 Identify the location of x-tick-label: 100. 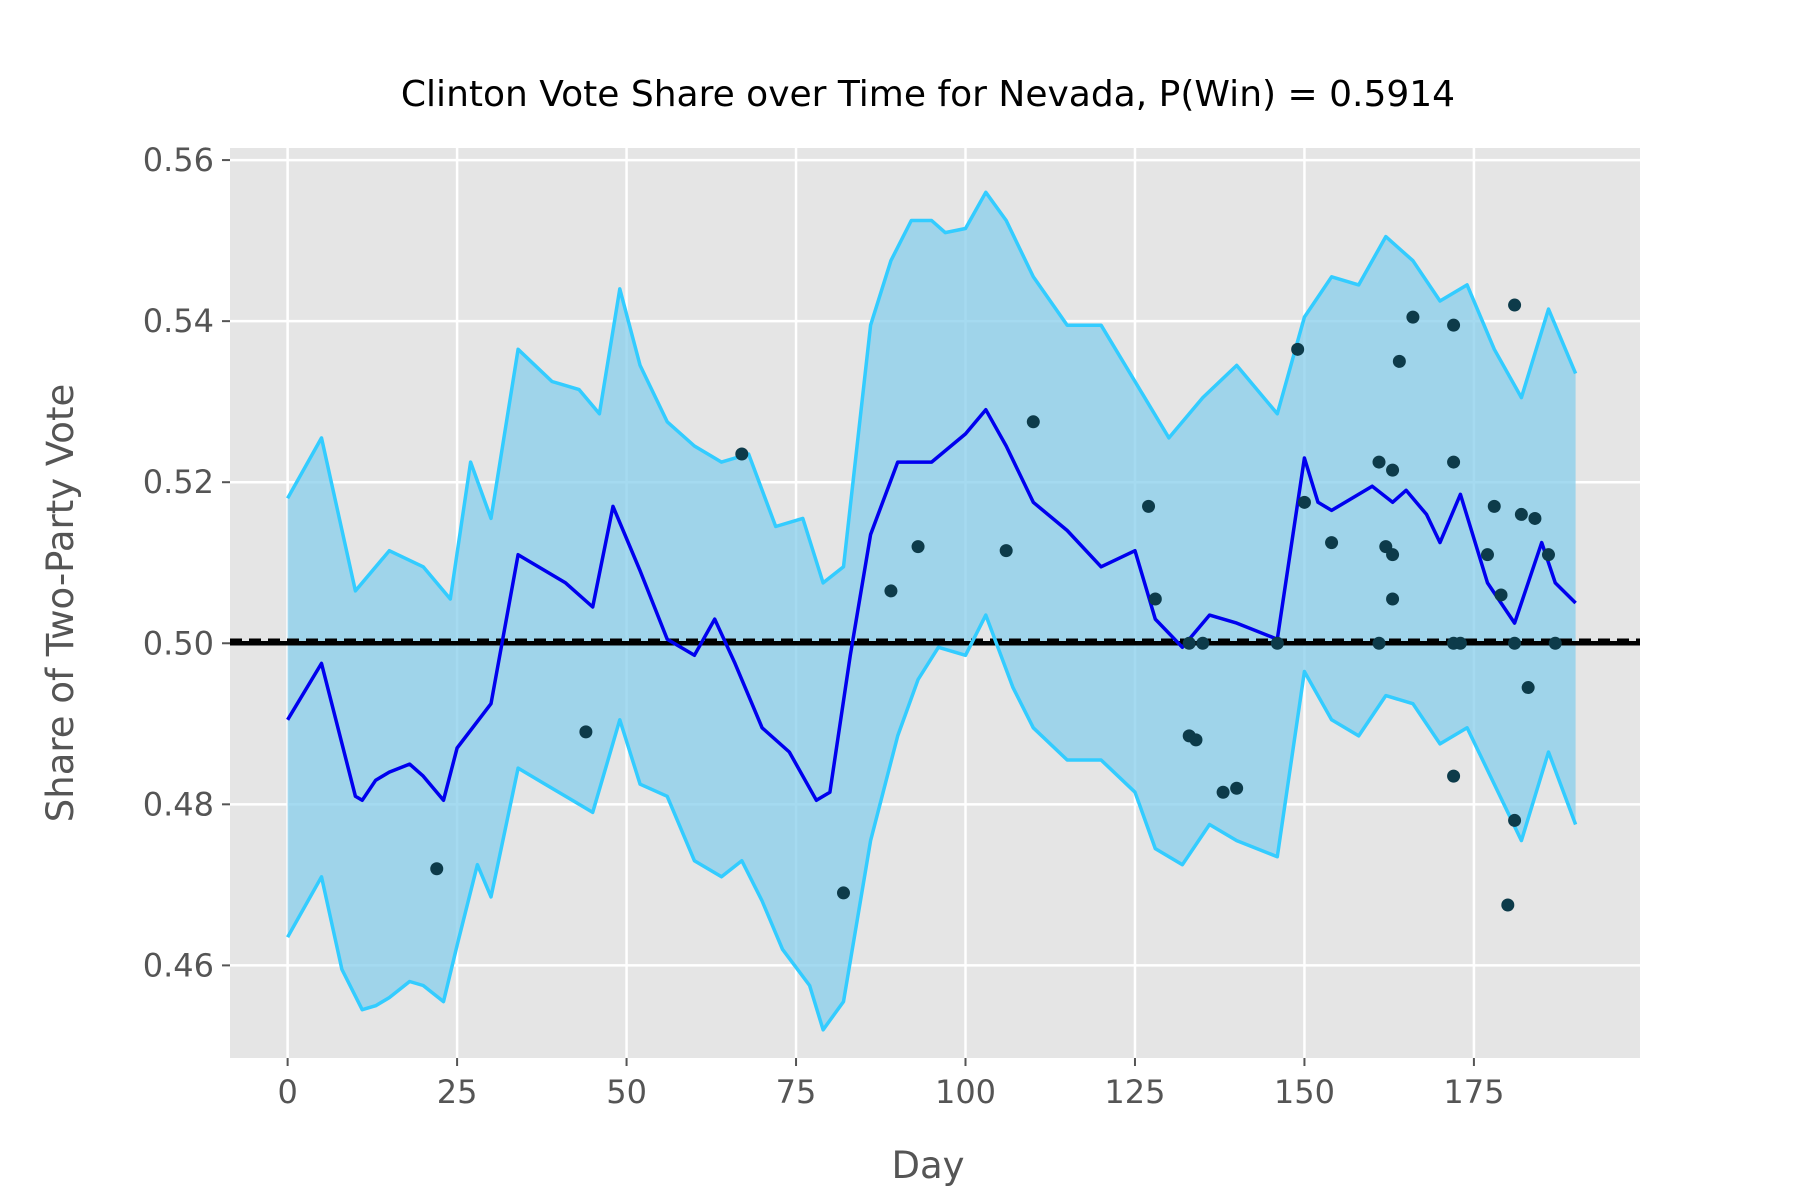
(965, 1092).